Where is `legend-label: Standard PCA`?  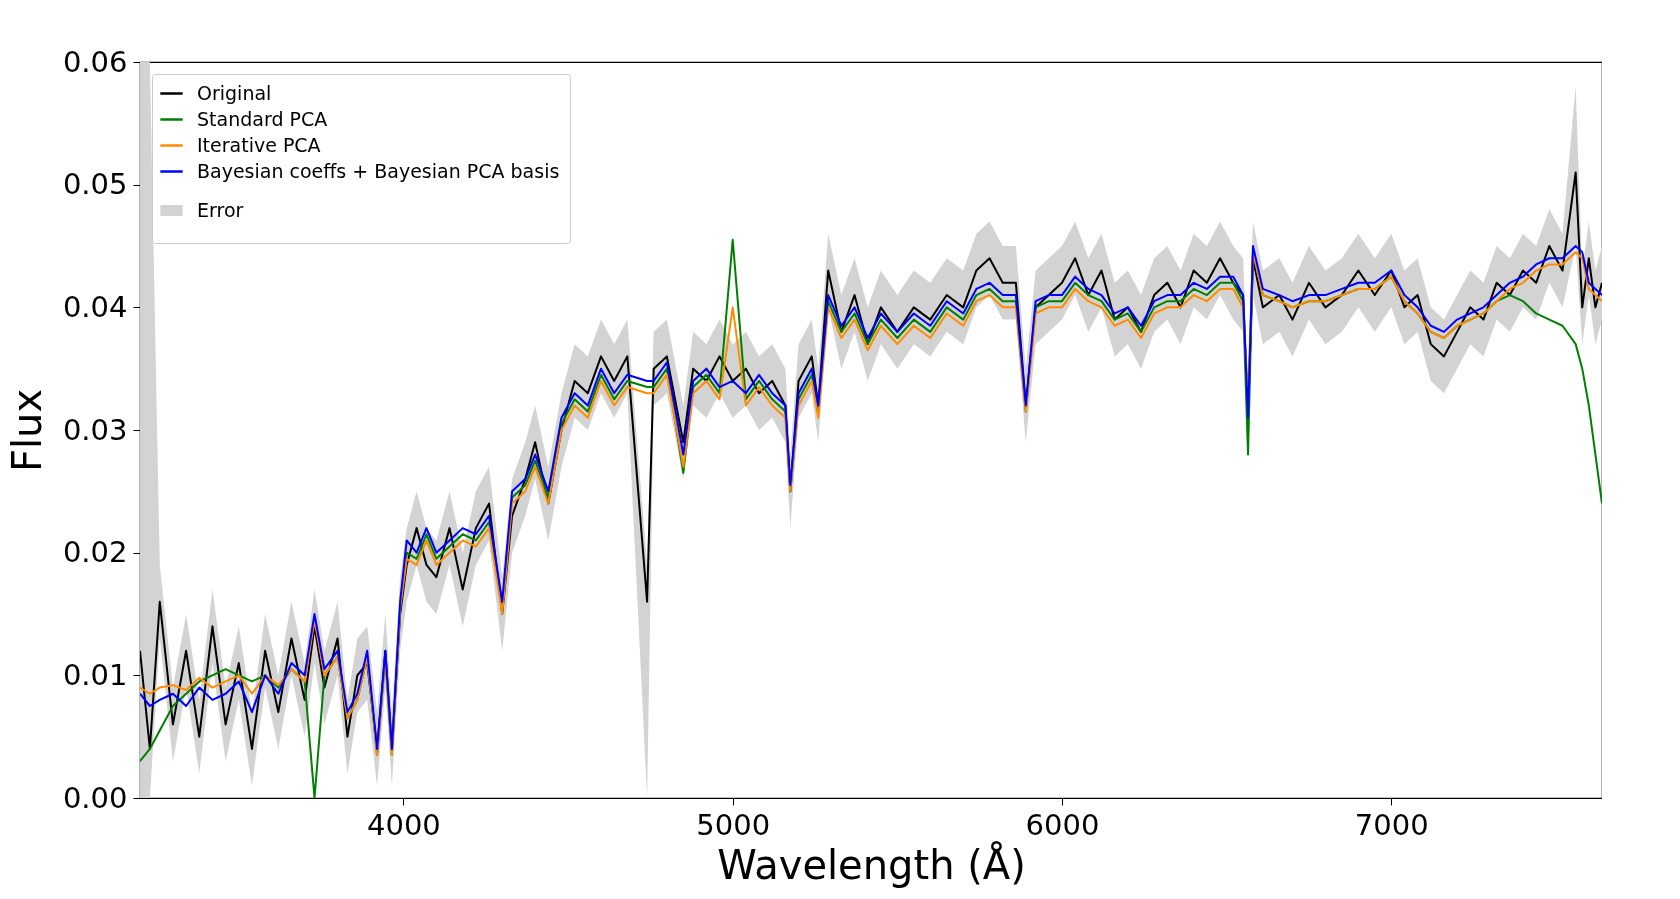 legend-label: Standard PCA is located at coordinates (262, 118).